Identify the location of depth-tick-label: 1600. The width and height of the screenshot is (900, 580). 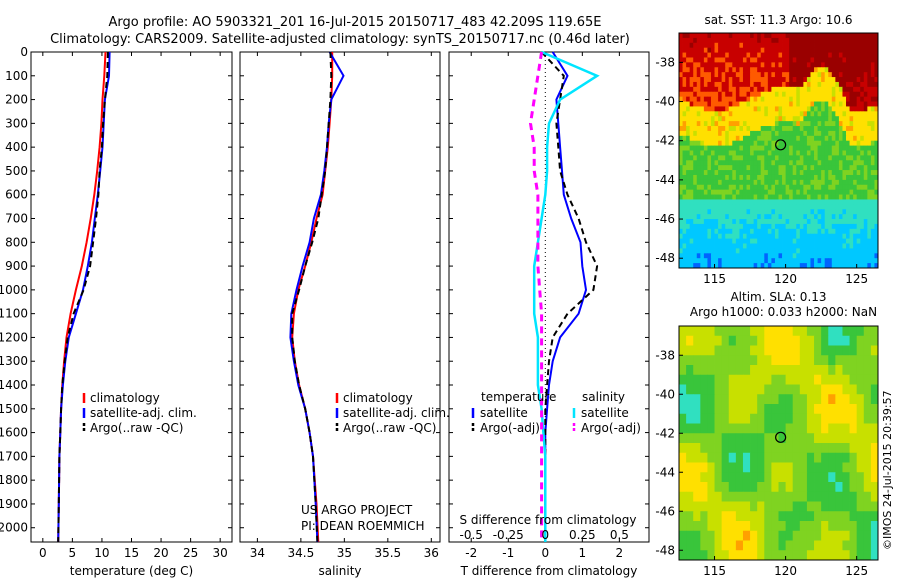
(14, 433).